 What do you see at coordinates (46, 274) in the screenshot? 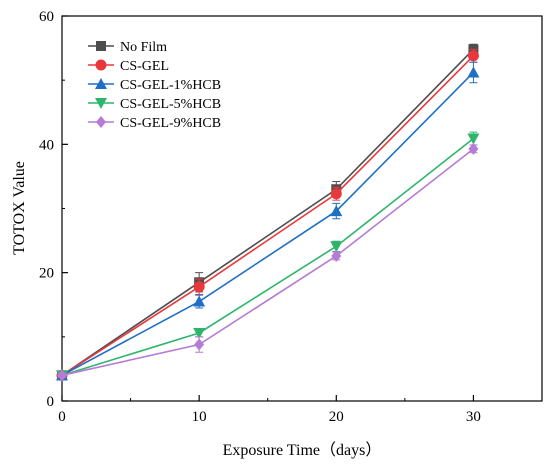
I see `y-tick-label: 20` at bounding box center [46, 274].